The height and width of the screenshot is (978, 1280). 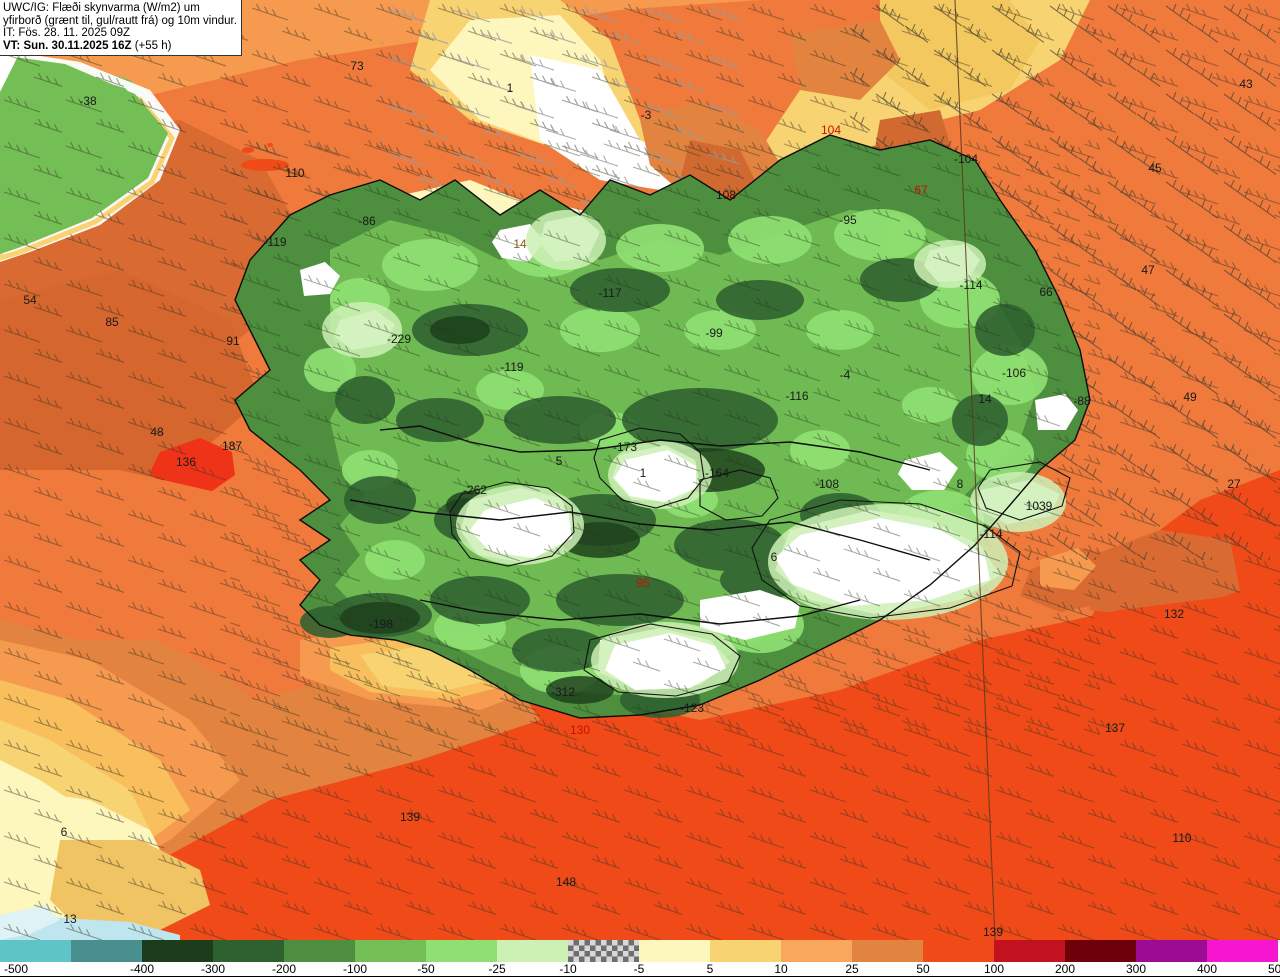 I want to click on colorbar-tick-label: 25, so click(x=852, y=969).